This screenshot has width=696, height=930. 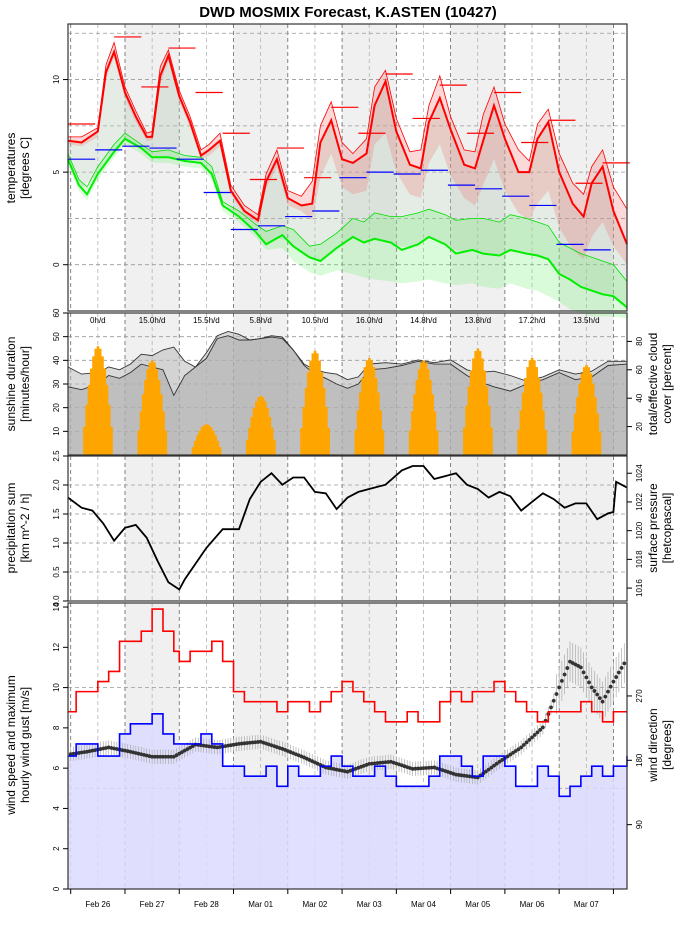 I want to click on pressure-ytick-label: 1018, so click(x=639, y=559).